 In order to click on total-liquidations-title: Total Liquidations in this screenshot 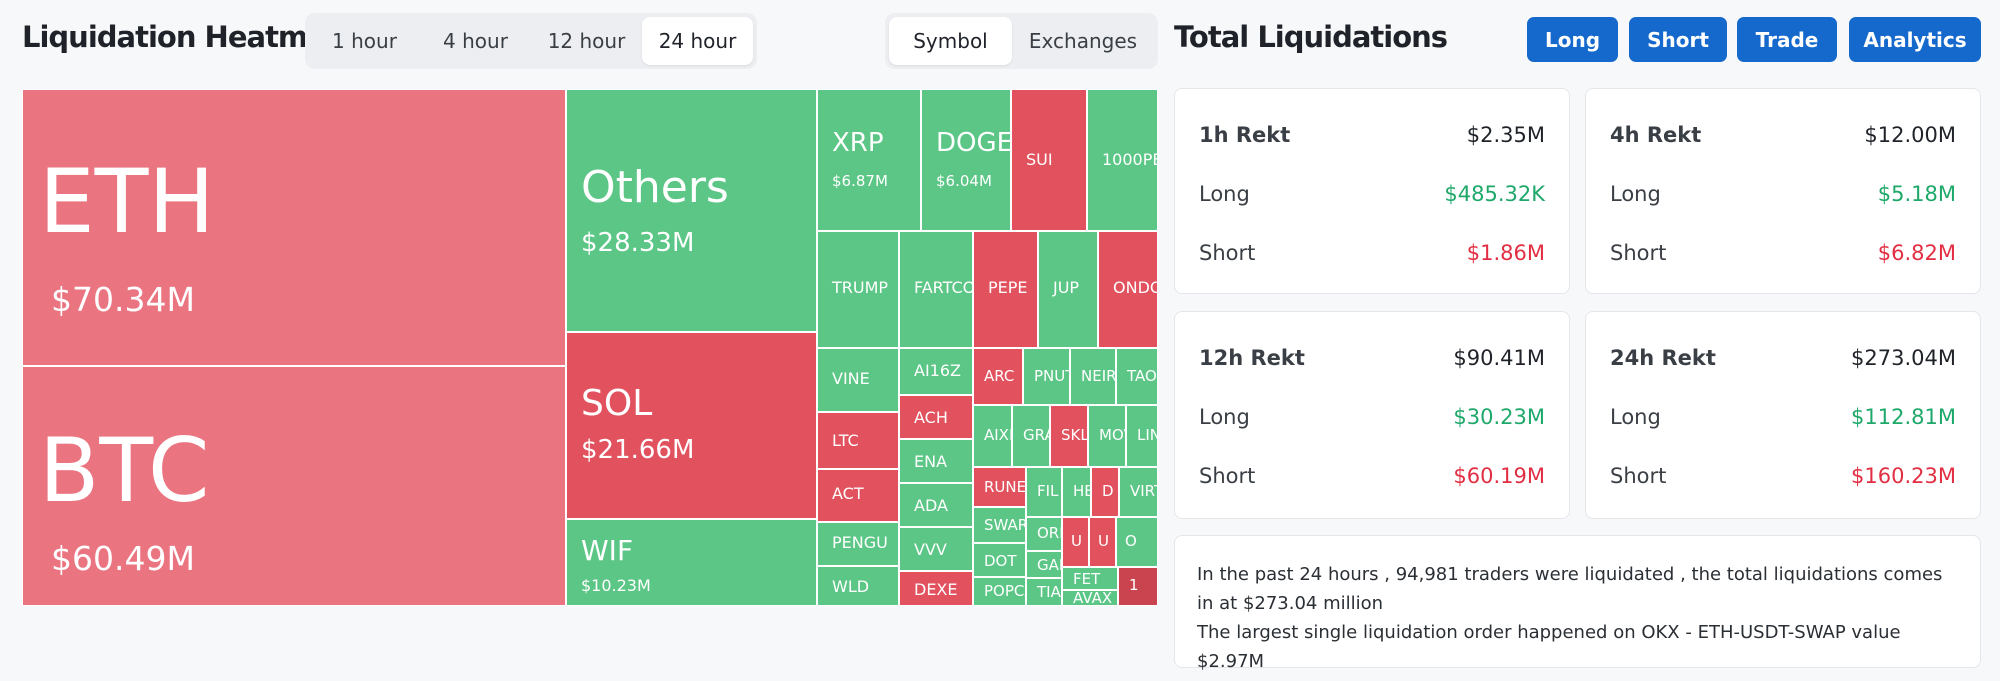, I will do `click(1311, 37)`.